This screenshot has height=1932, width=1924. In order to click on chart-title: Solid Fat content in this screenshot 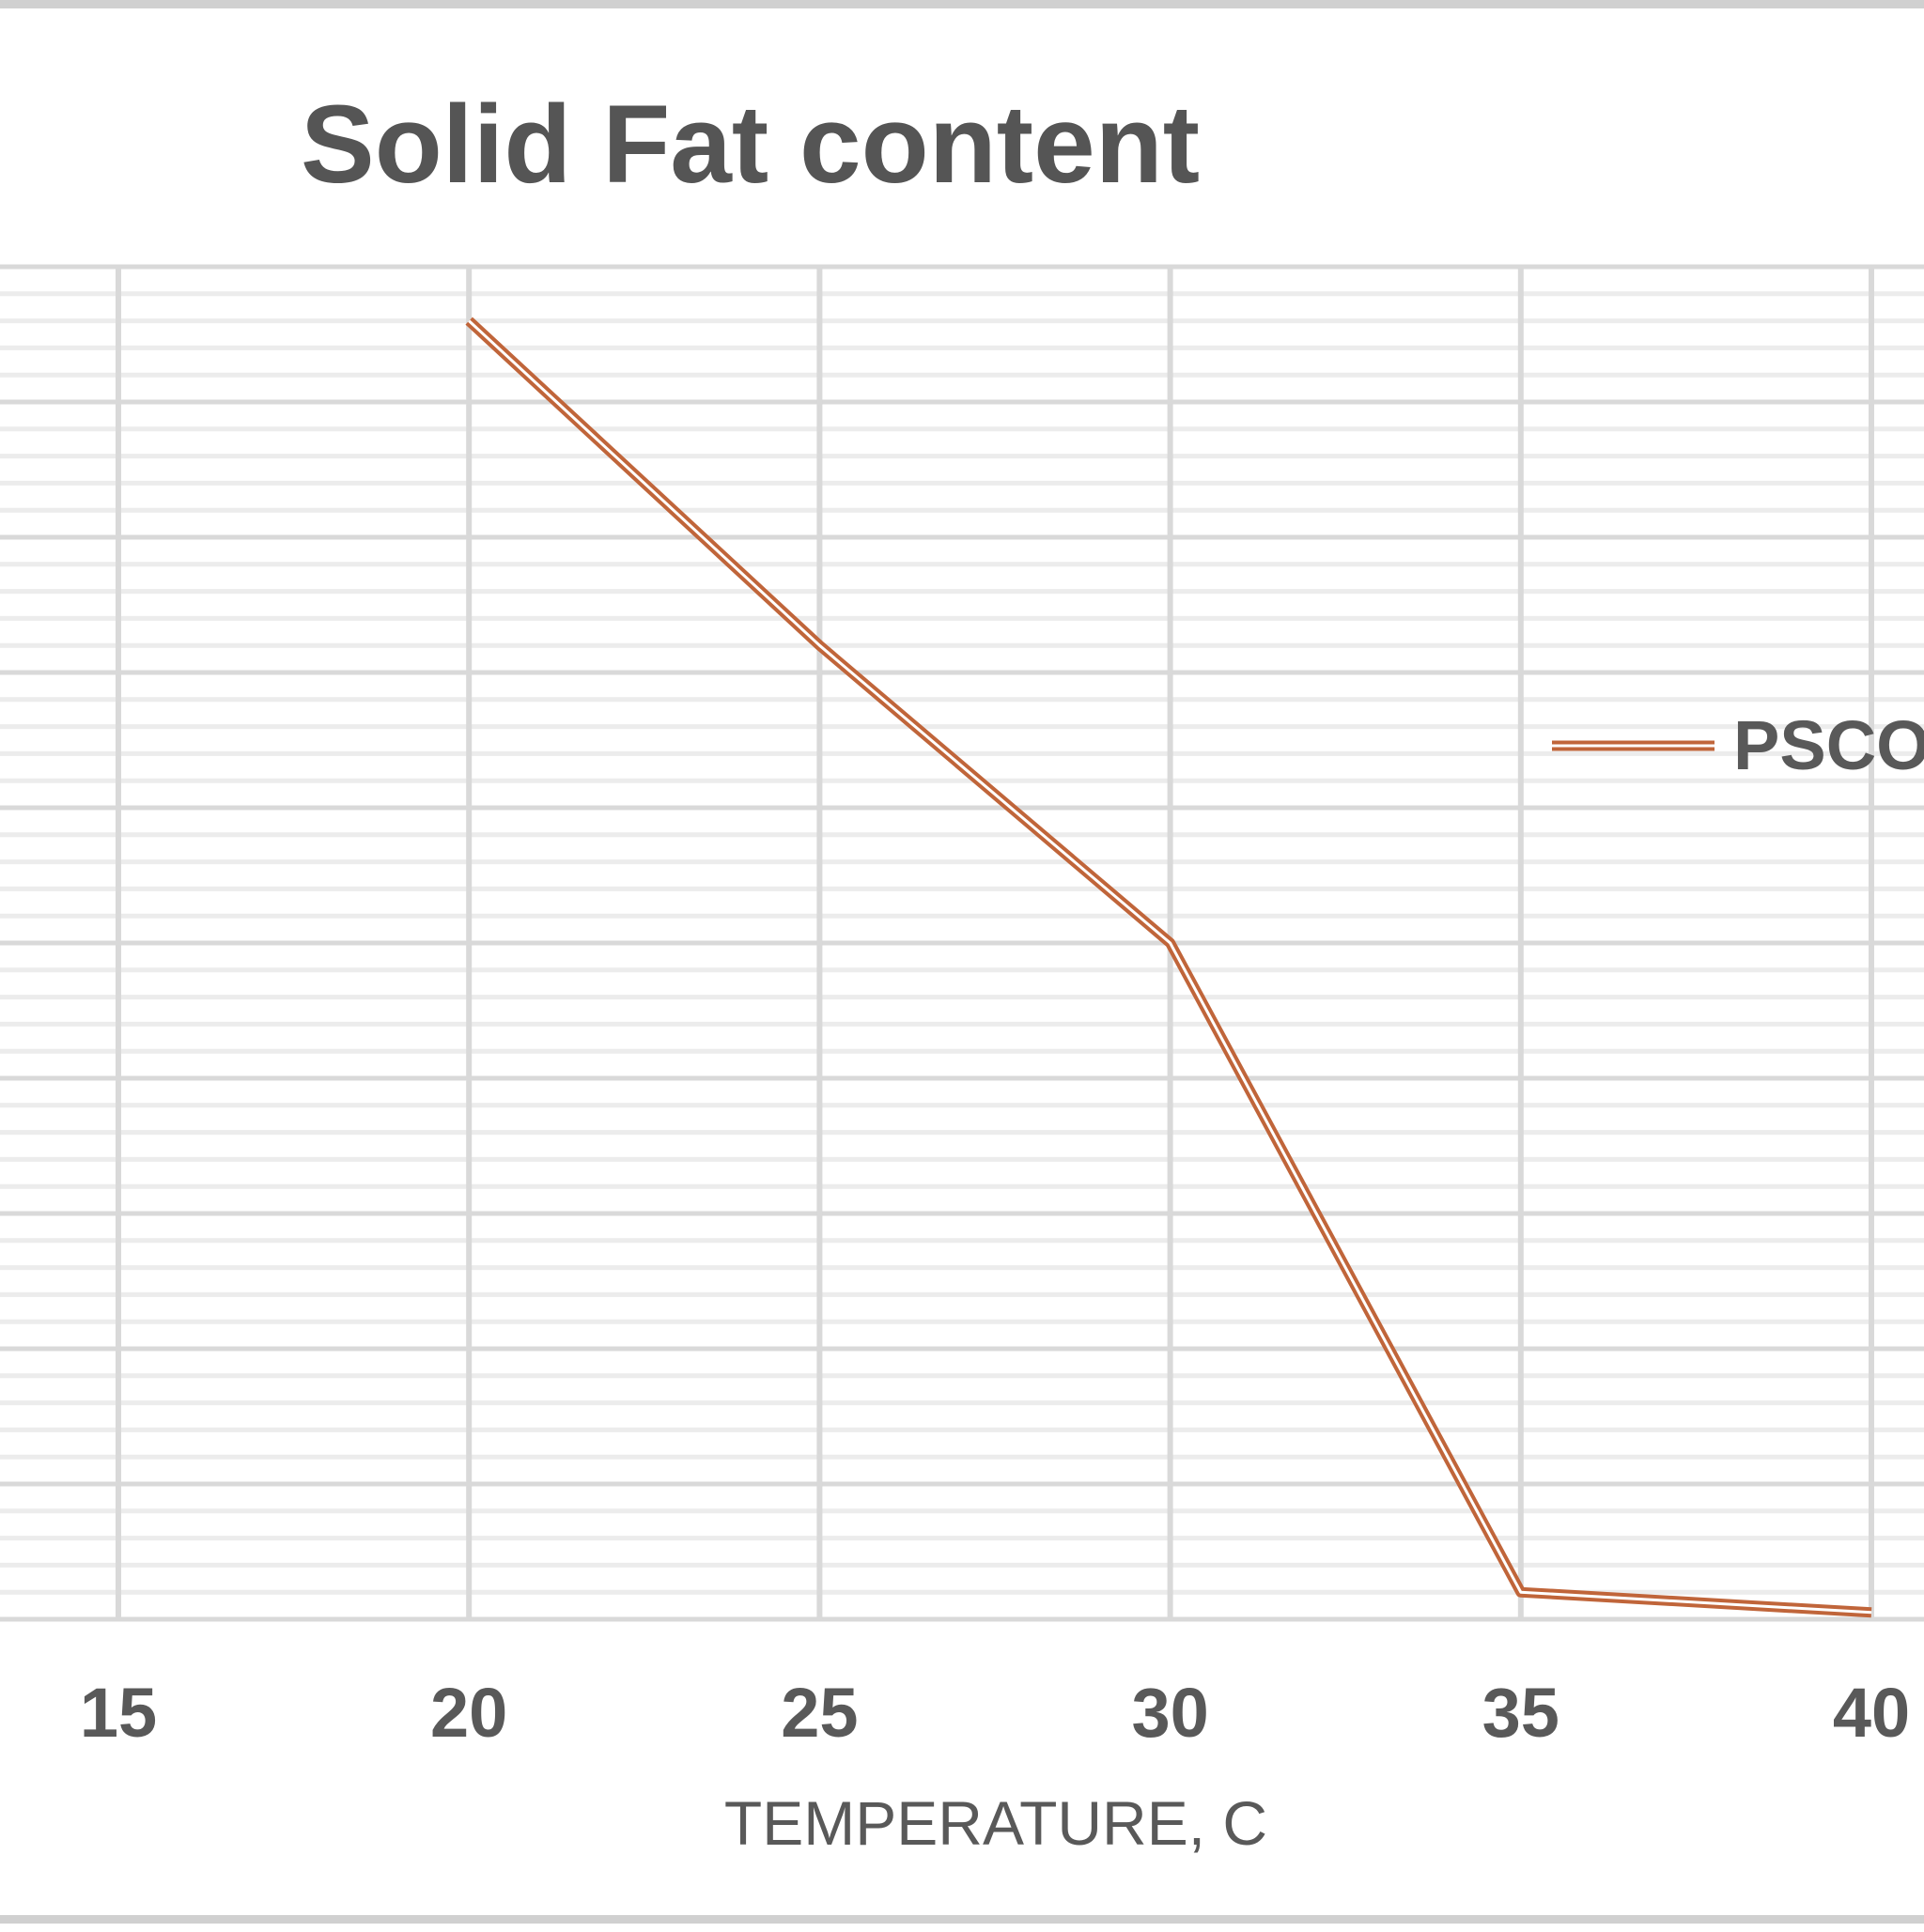, I will do `click(751, 145)`.